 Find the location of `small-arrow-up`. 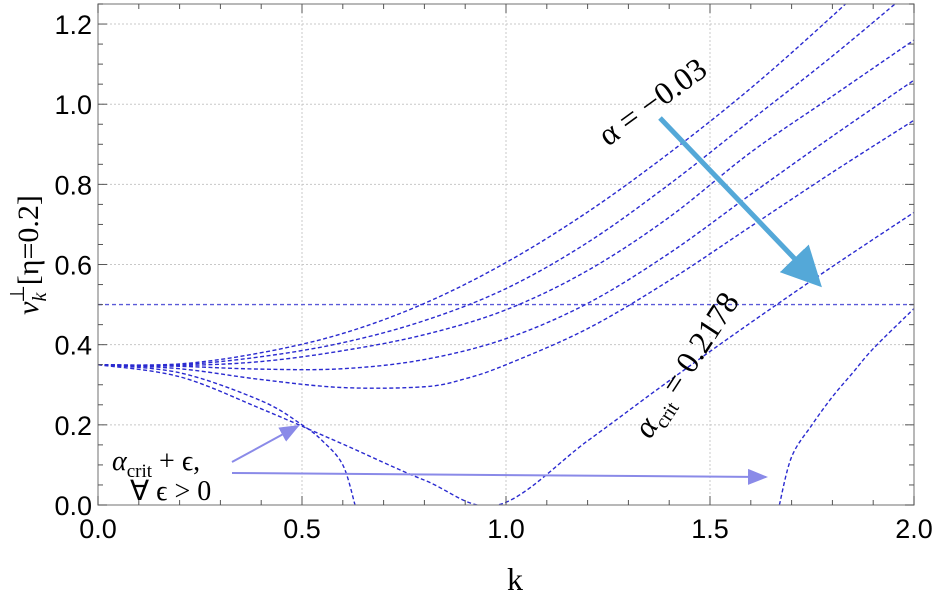

small-arrow-up is located at coordinates (265, 444).